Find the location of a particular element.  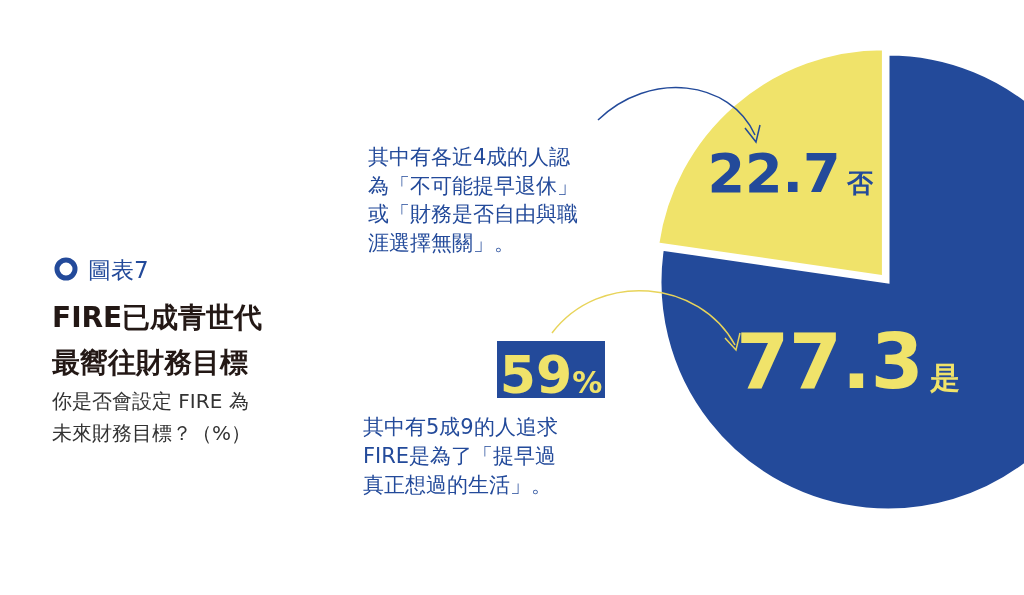

data-label: 22.7 is located at coordinates (774, 173).